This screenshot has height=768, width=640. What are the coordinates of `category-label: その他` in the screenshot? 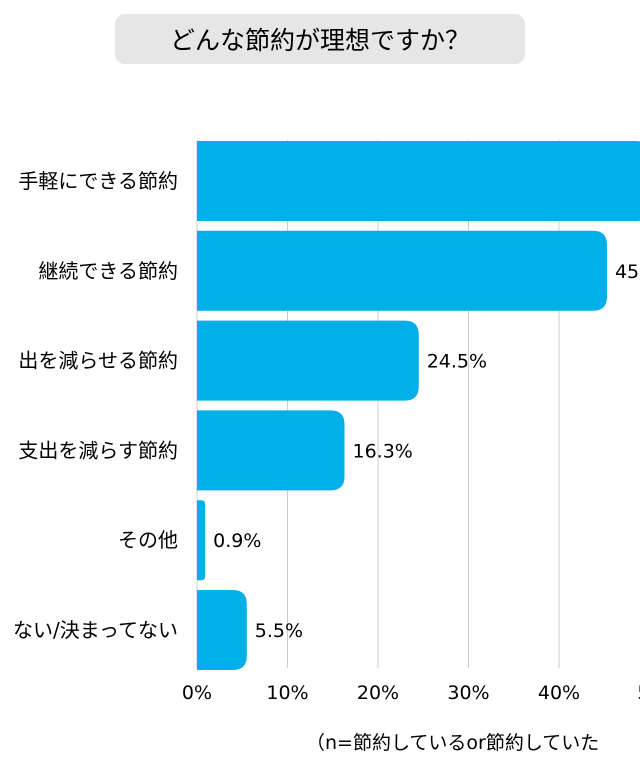 It's located at (148, 540).